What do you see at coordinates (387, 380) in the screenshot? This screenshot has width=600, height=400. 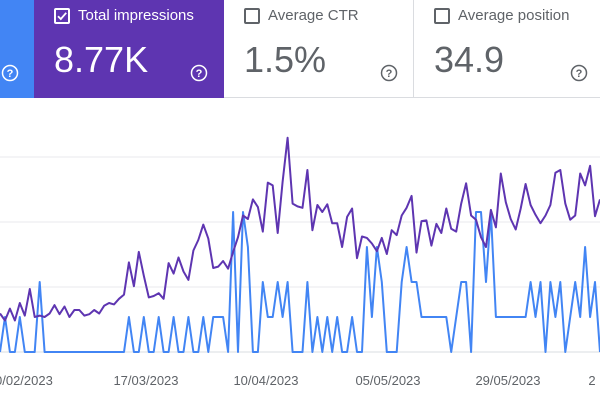 I see `x-tick-label: 05/05/2023` at bounding box center [387, 380].